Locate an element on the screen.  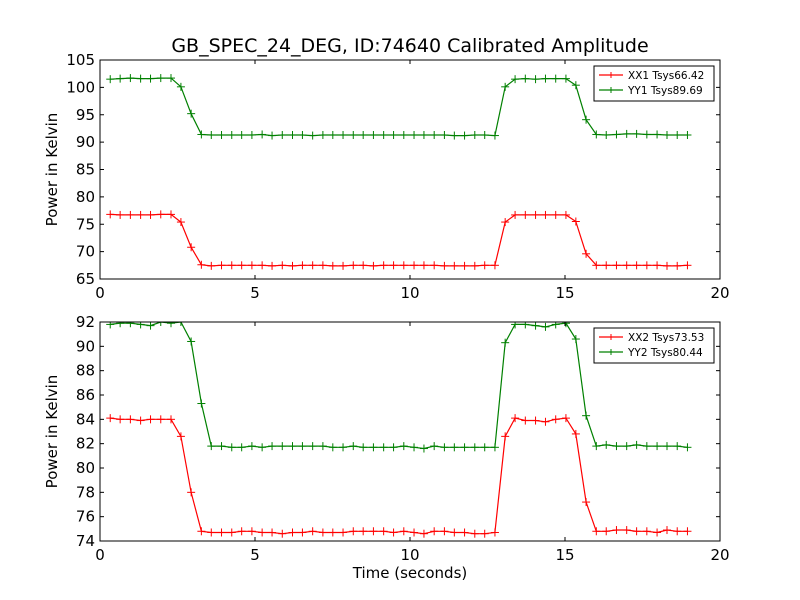
y-tick-label: 90 is located at coordinates (85, 142).